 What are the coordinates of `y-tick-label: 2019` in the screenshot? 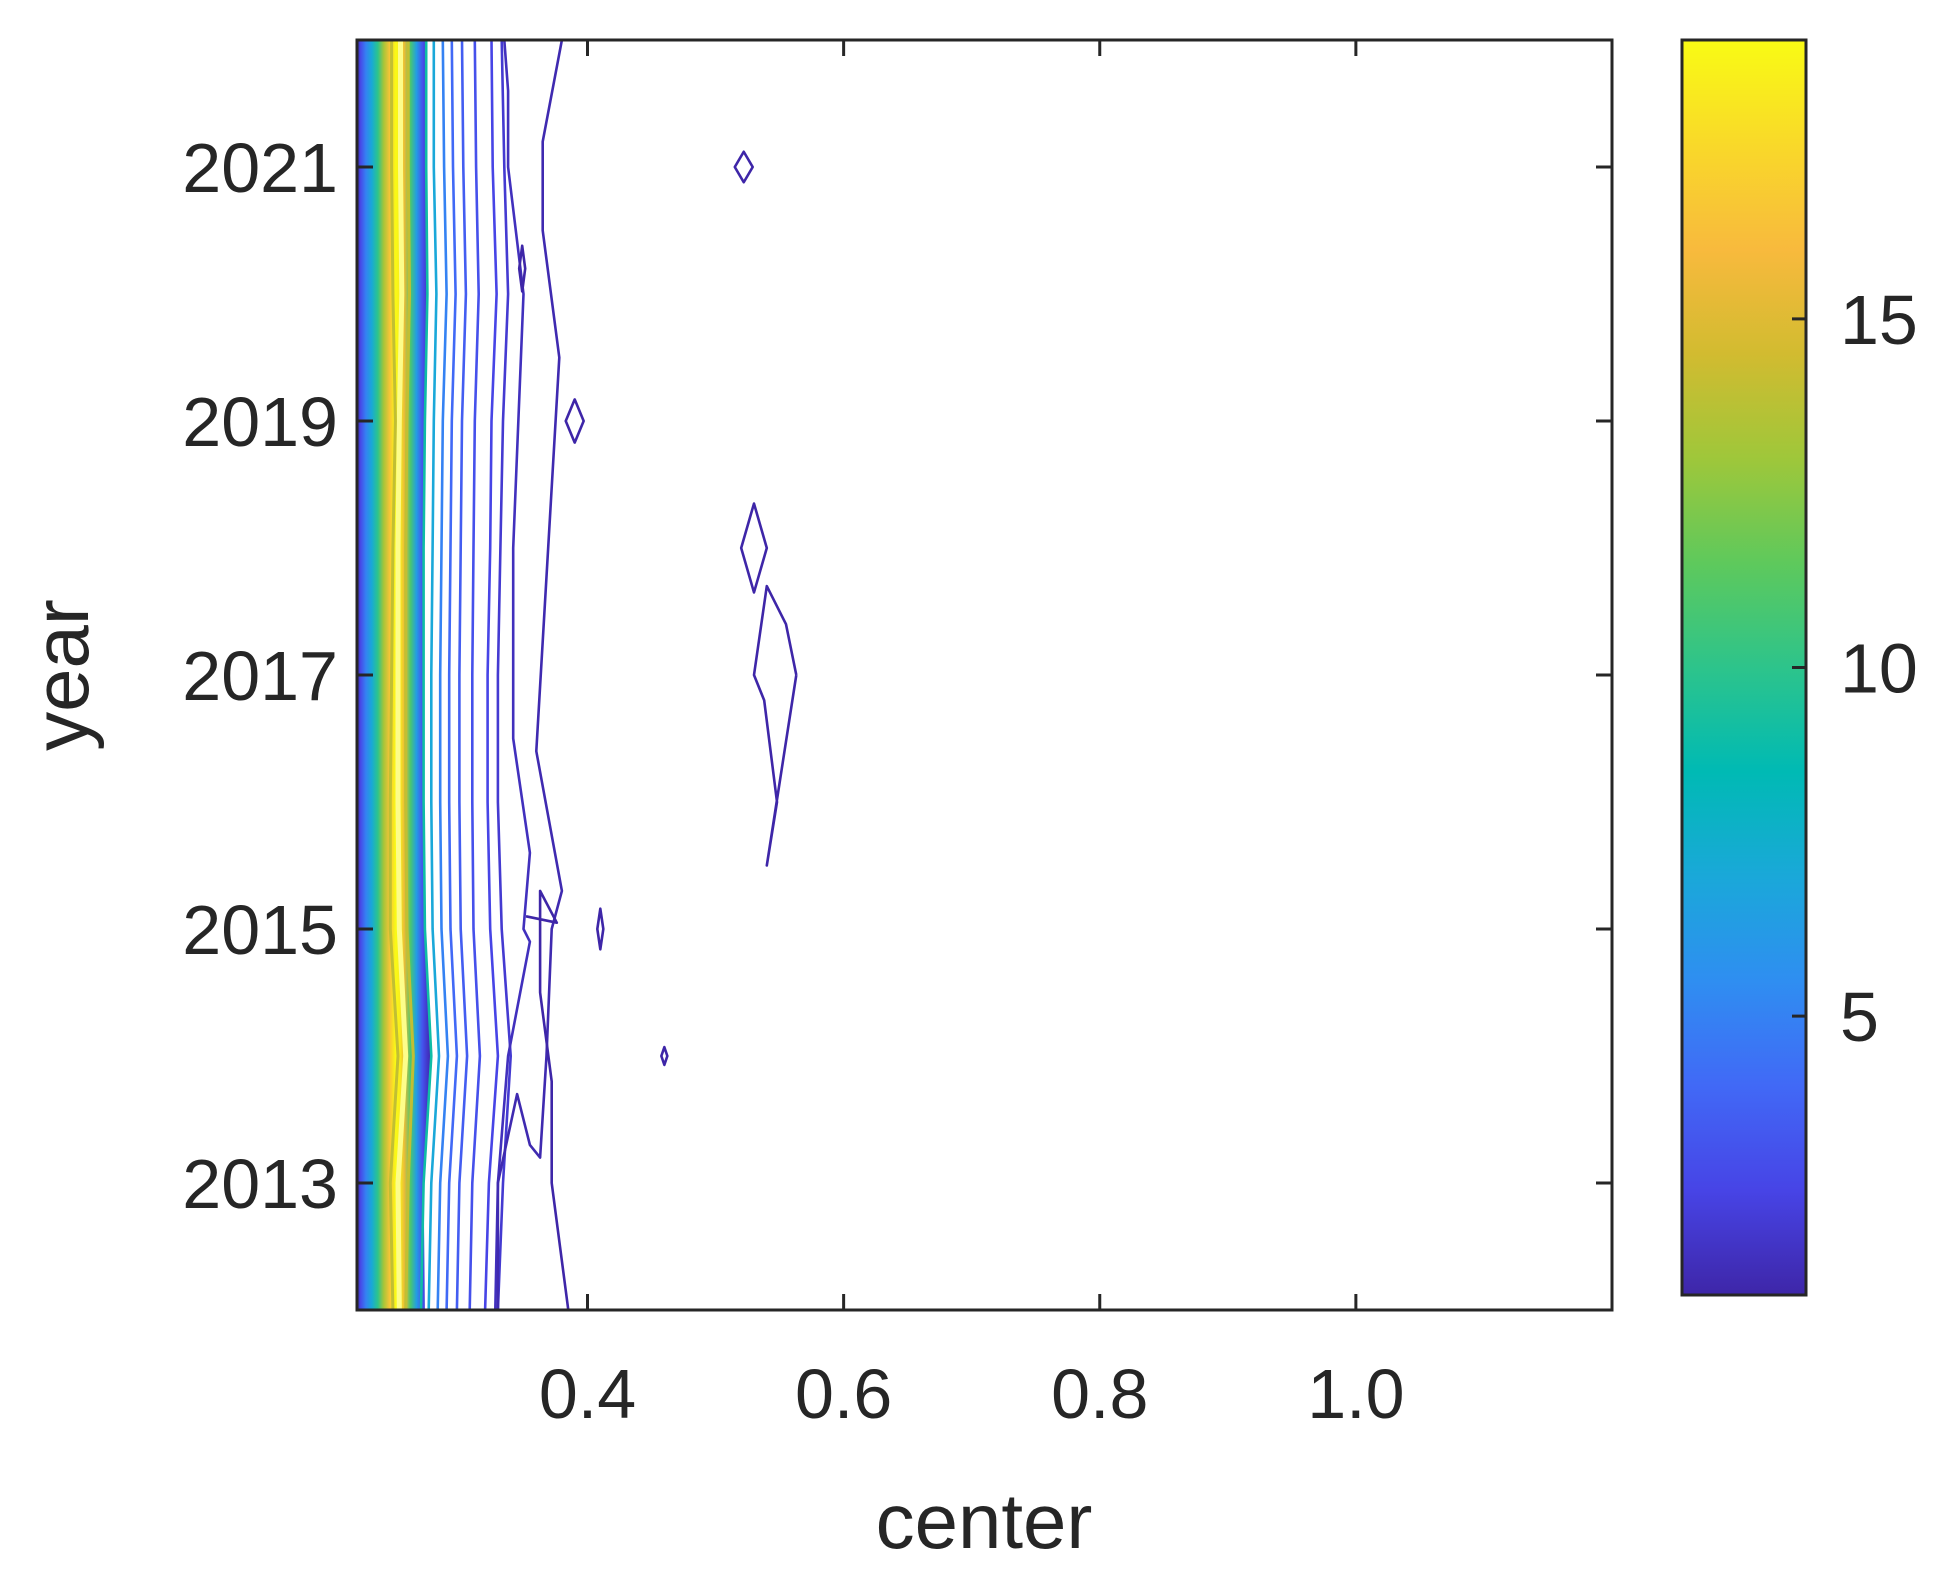 It's located at (260, 422).